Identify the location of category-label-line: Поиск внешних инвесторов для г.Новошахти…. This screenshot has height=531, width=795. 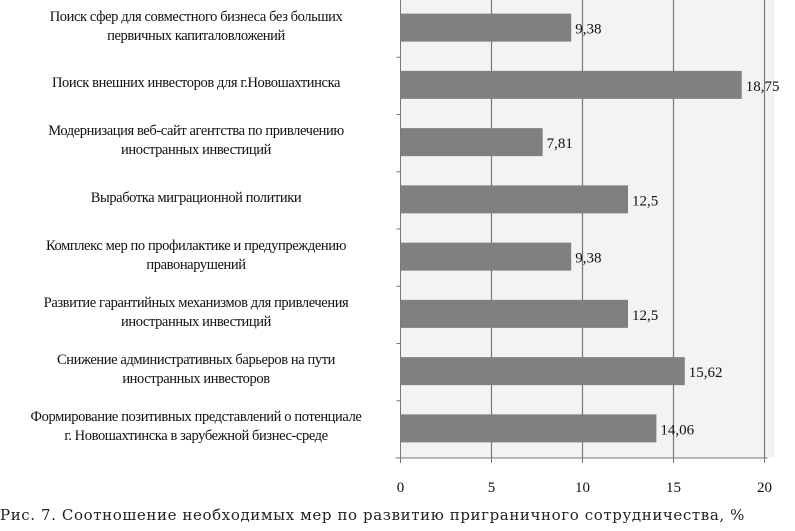
(196, 83).